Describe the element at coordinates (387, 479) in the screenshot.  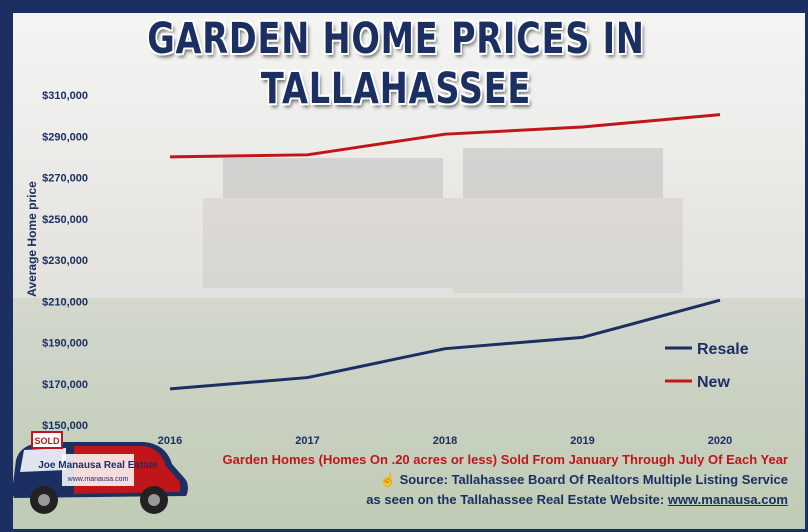
I see `hand-pointer-icon: ☝` at that location.